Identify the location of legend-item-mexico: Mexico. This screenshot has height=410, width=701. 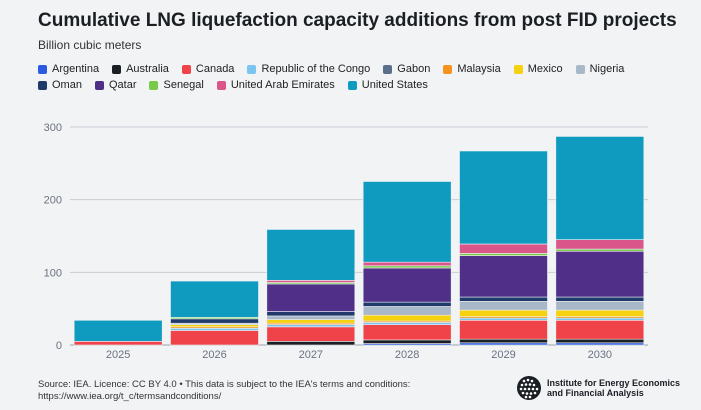
(538, 69).